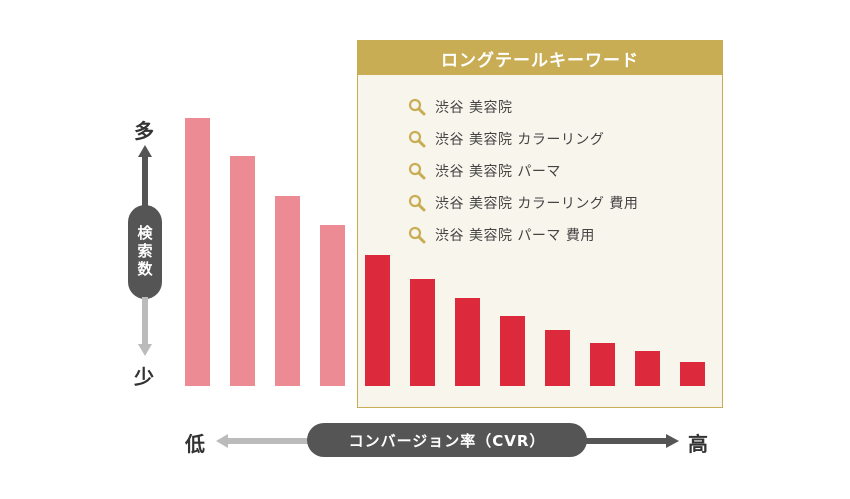  I want to click on right-arrow-icon, so click(632, 441).